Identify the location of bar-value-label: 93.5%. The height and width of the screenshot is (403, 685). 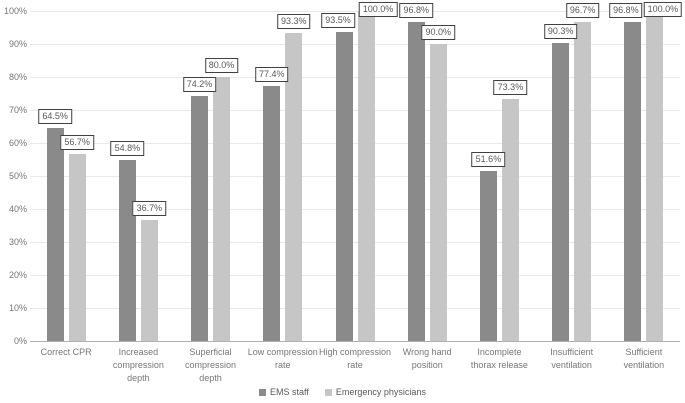
(338, 21).